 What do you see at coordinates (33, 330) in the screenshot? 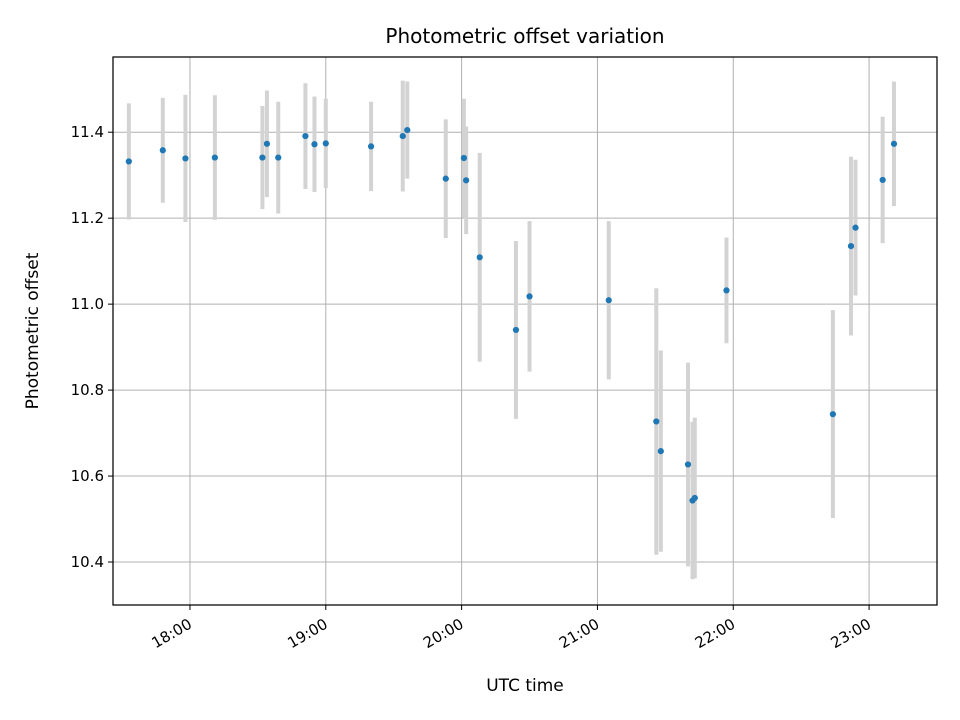
I see `y-axis-title: Photometric offset` at bounding box center [33, 330].